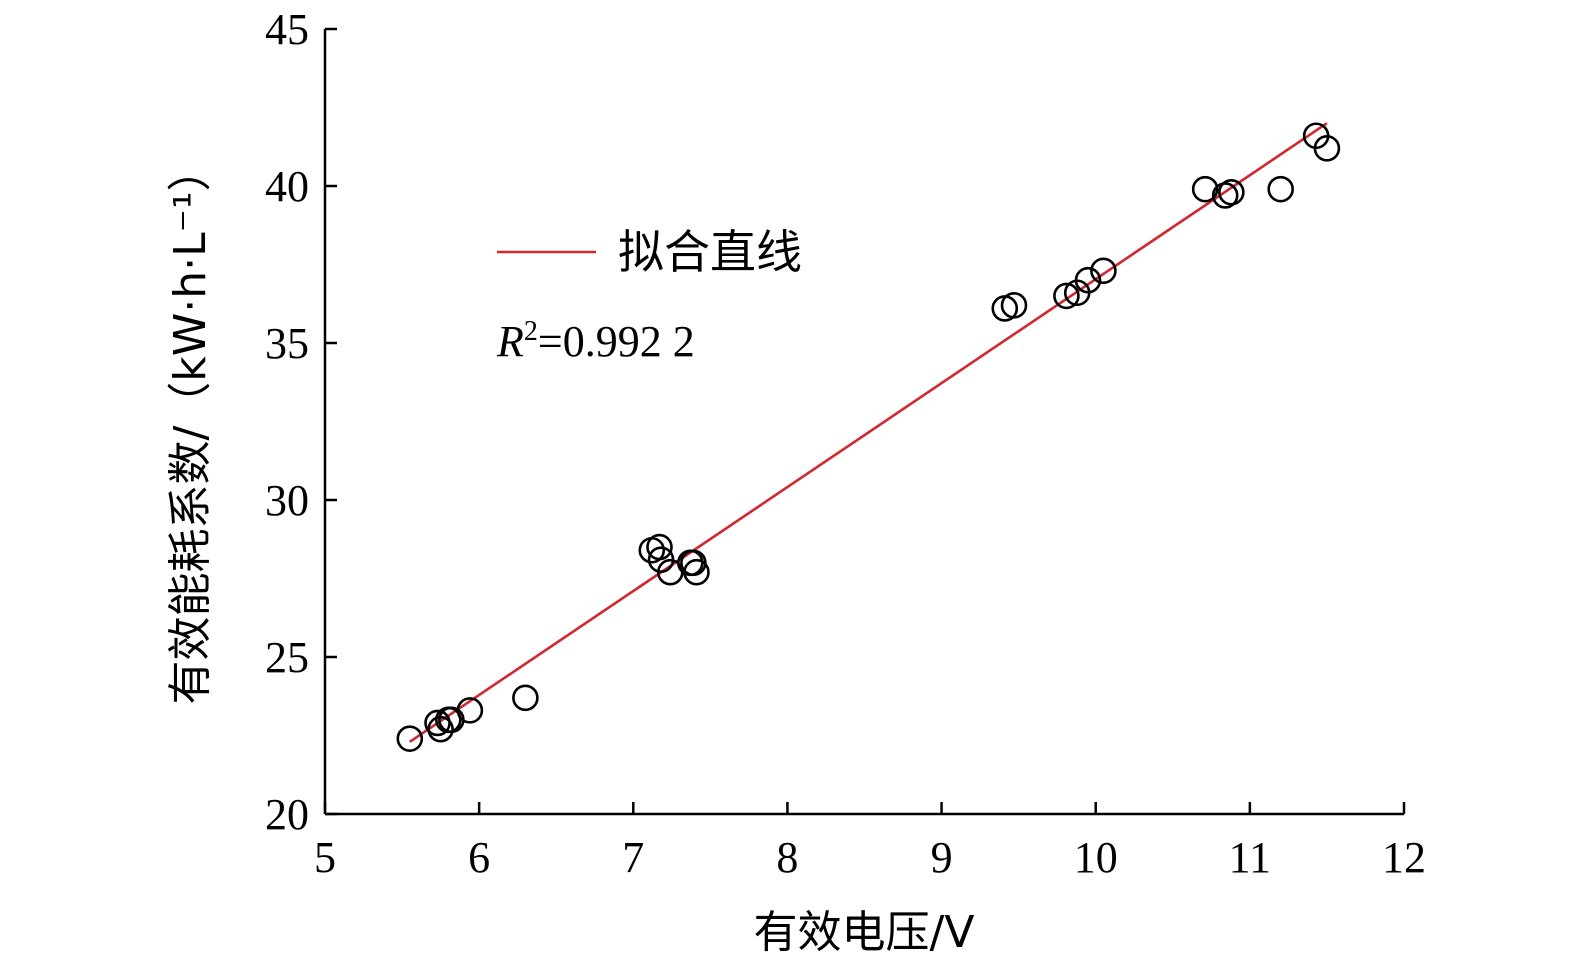  Describe the element at coordinates (633, 857) in the screenshot. I see `x-tick-label: 7` at that location.